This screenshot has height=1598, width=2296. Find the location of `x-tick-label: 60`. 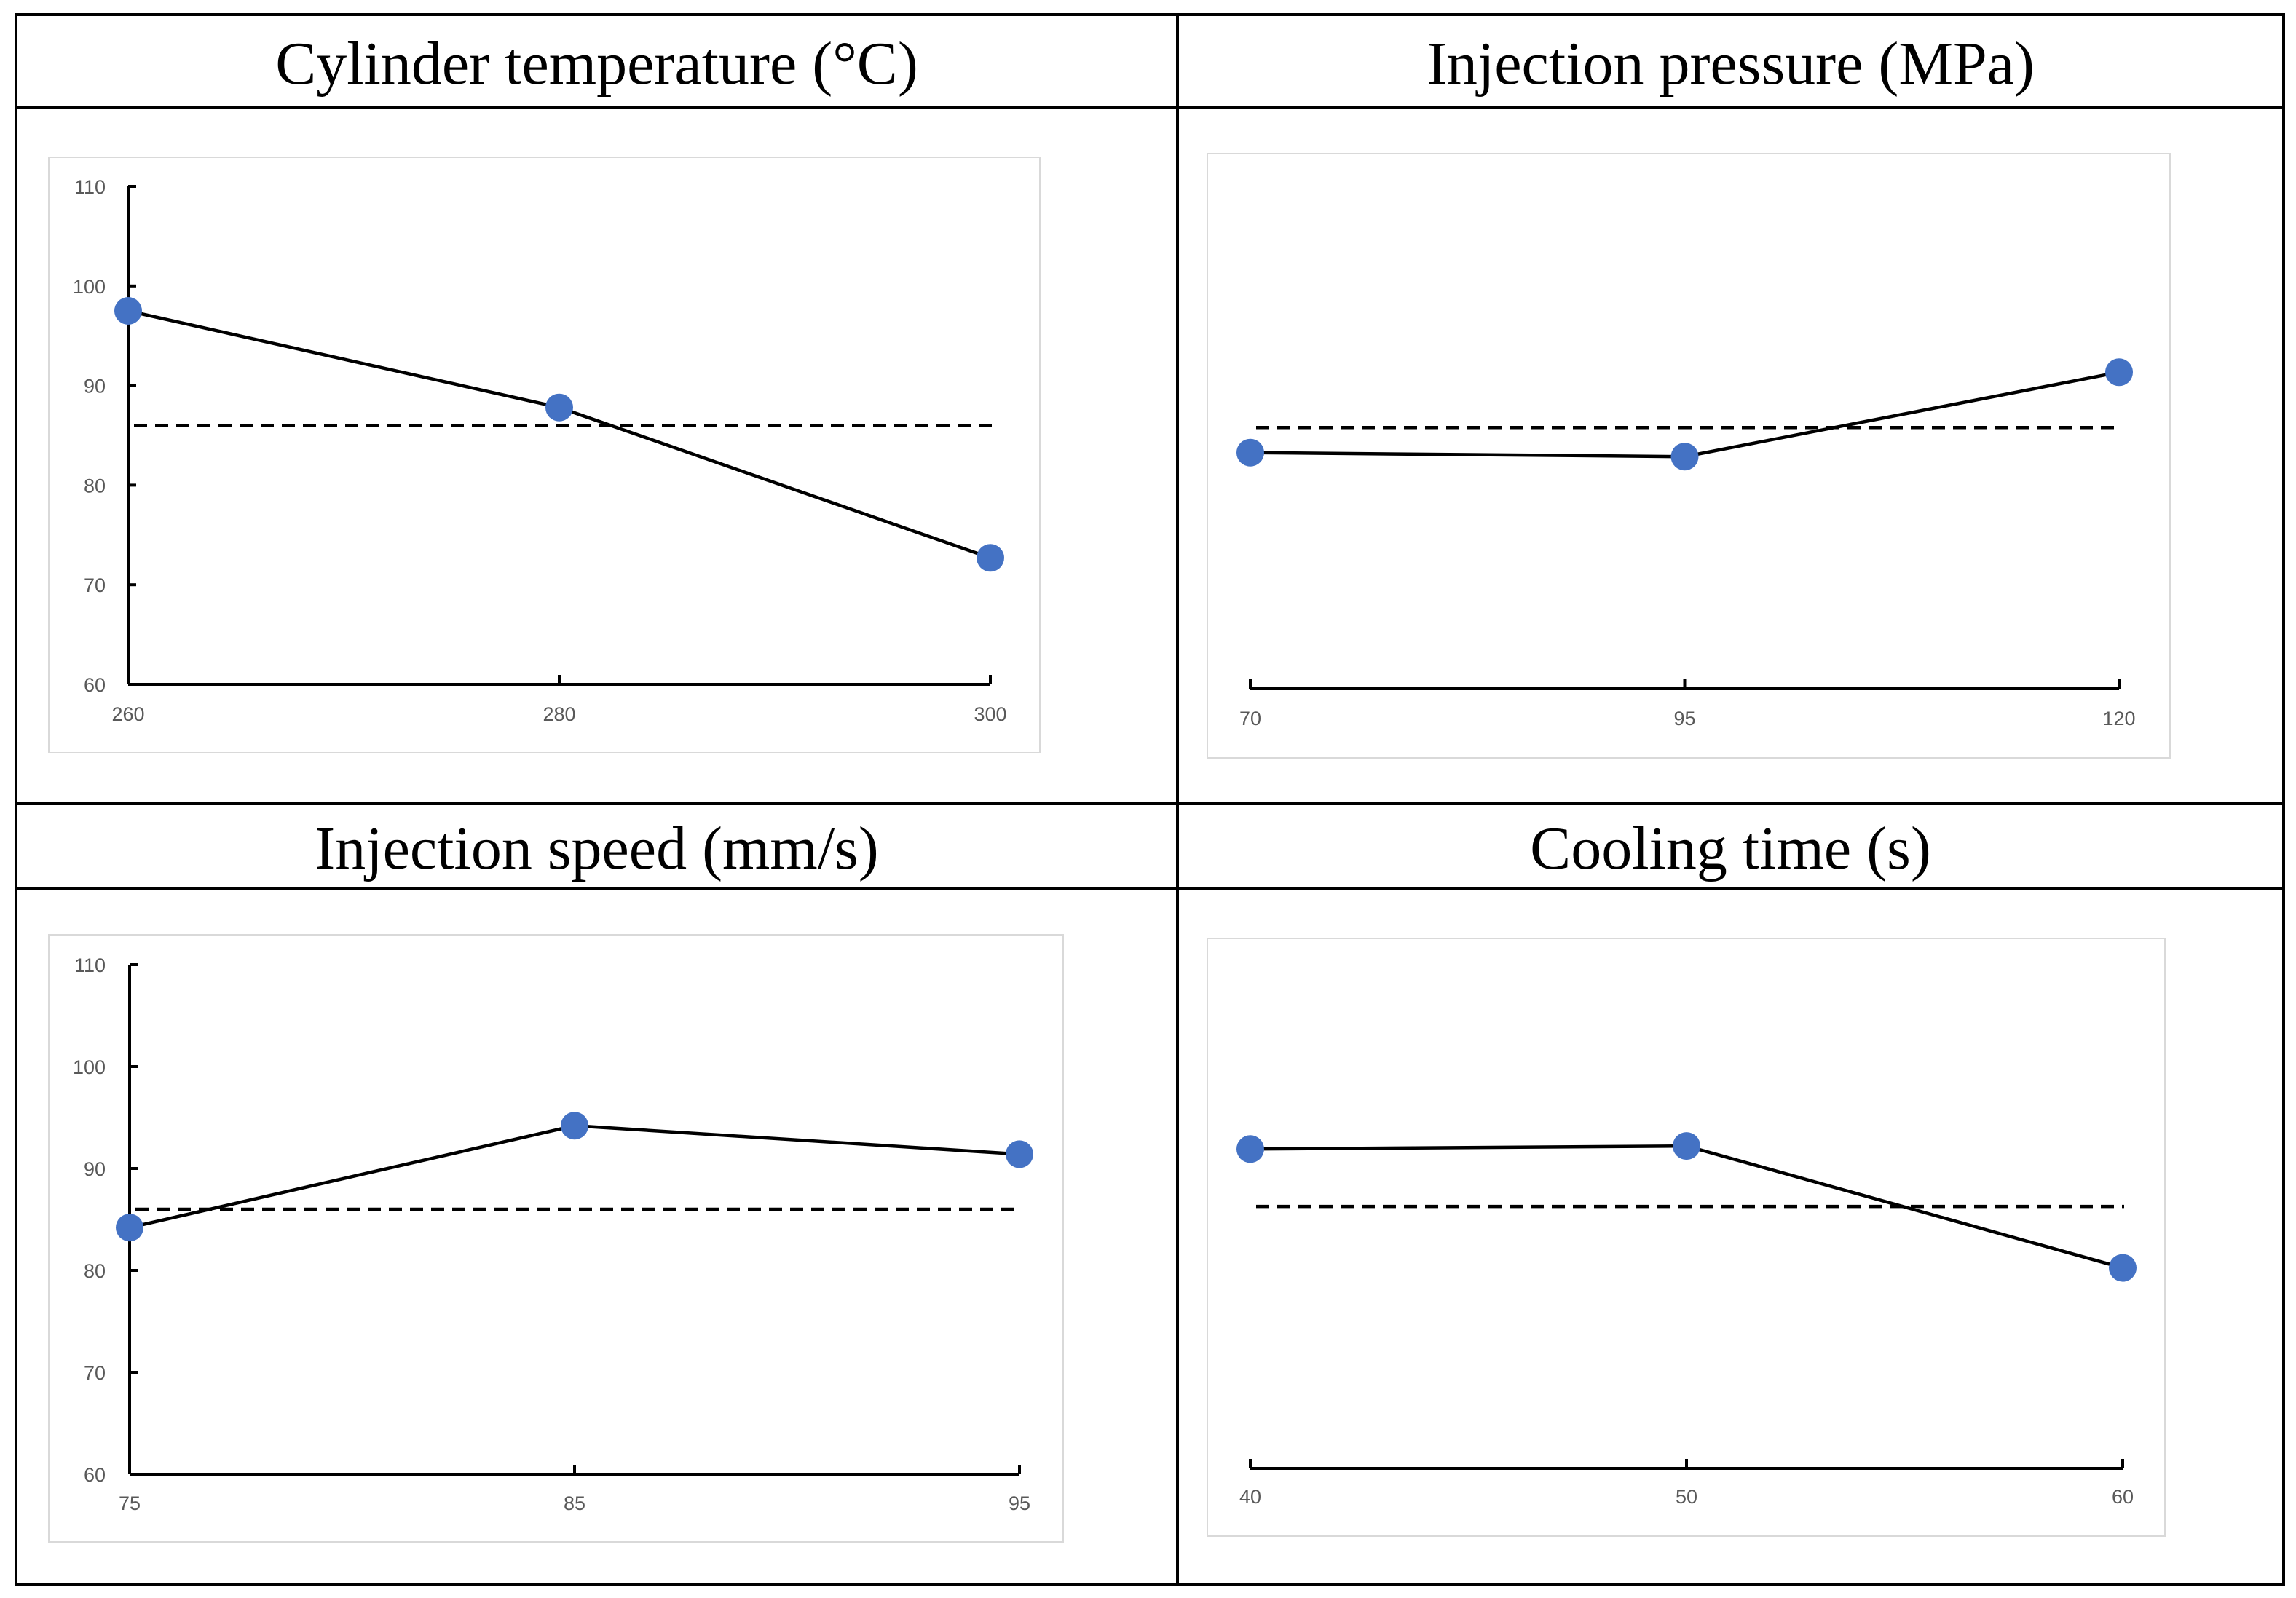

x-tick-label: 60 is located at coordinates (2123, 1497).